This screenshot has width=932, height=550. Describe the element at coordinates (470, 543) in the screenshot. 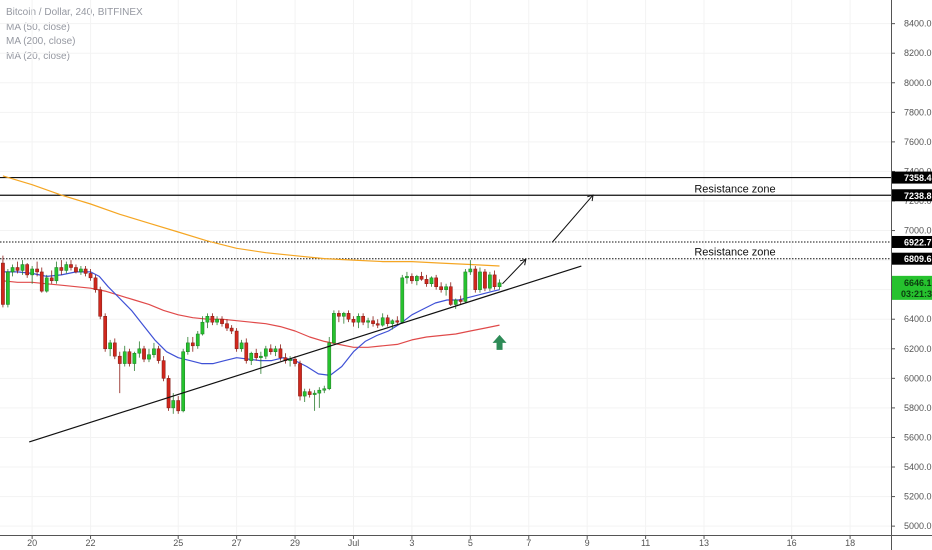

I see `x-tick-label: 5` at that location.